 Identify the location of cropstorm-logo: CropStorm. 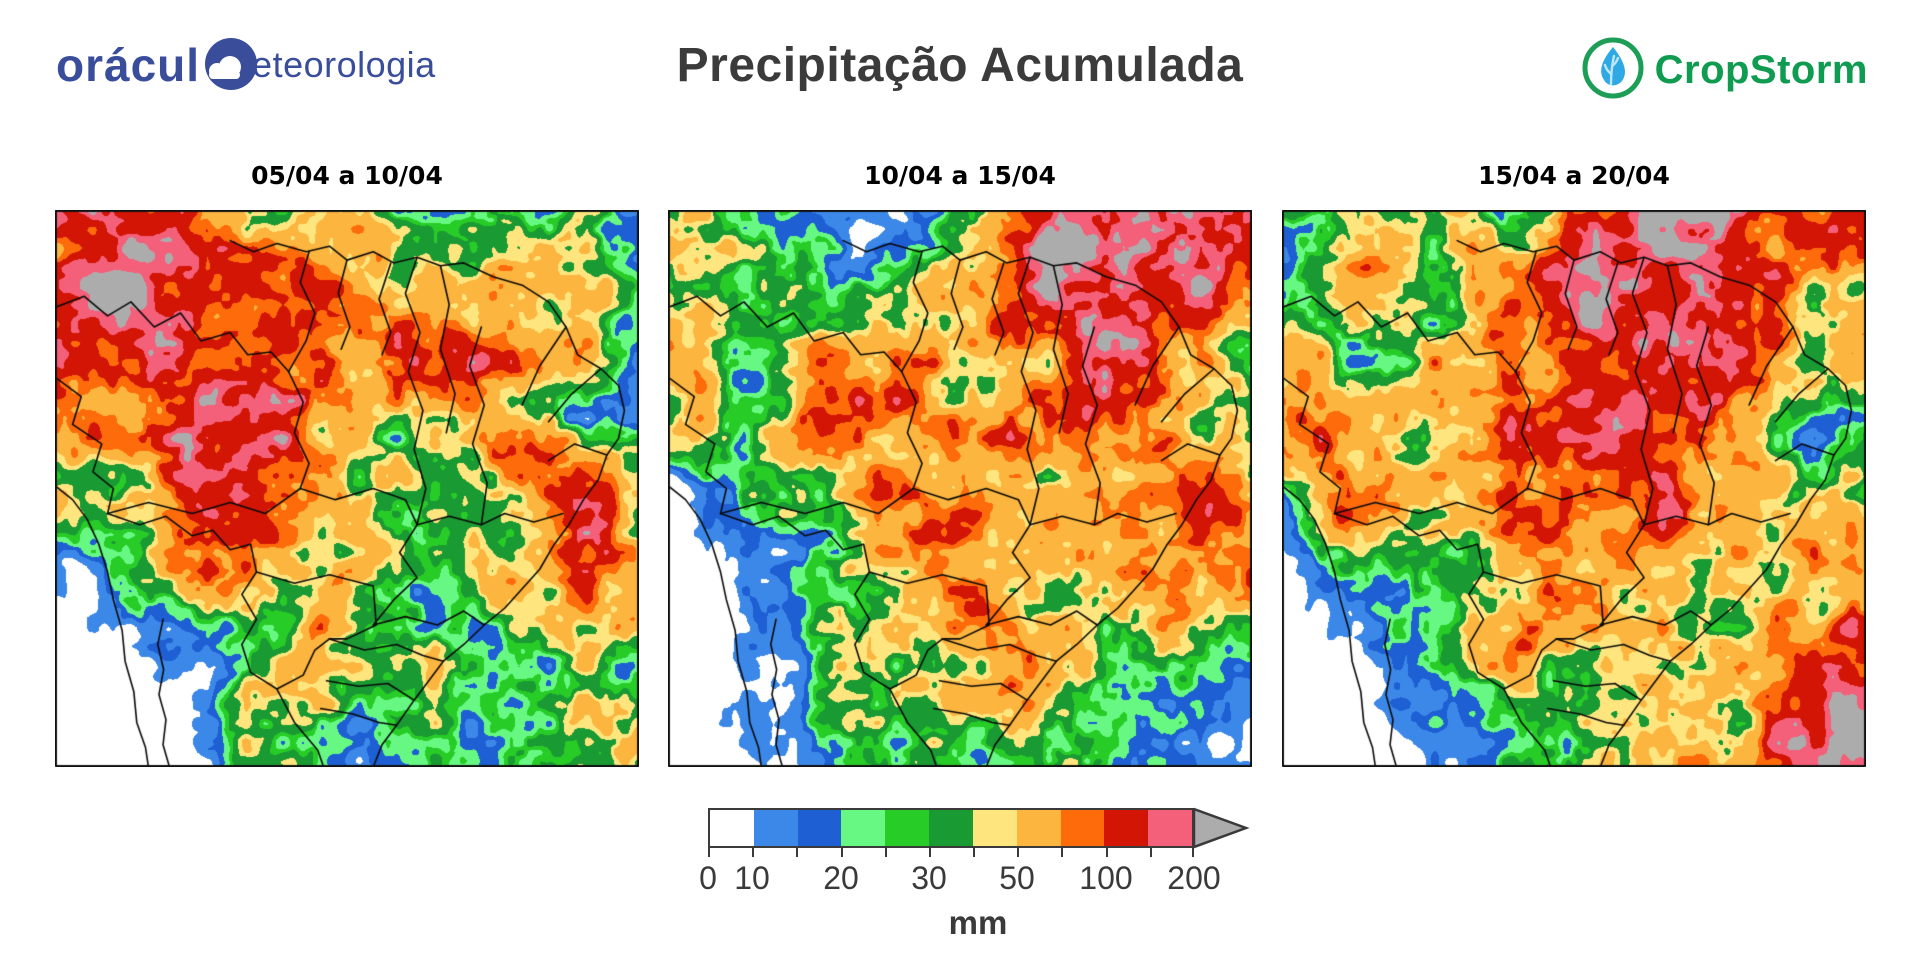
(1724, 70).